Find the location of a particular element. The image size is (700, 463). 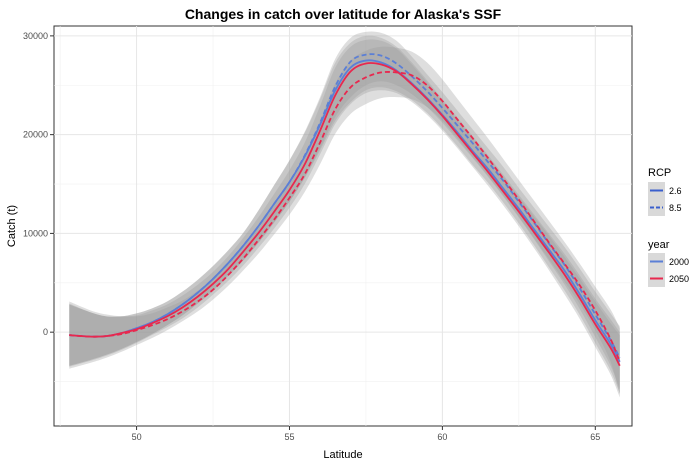

legend-label-rcp: 8.5 is located at coordinates (675, 208).